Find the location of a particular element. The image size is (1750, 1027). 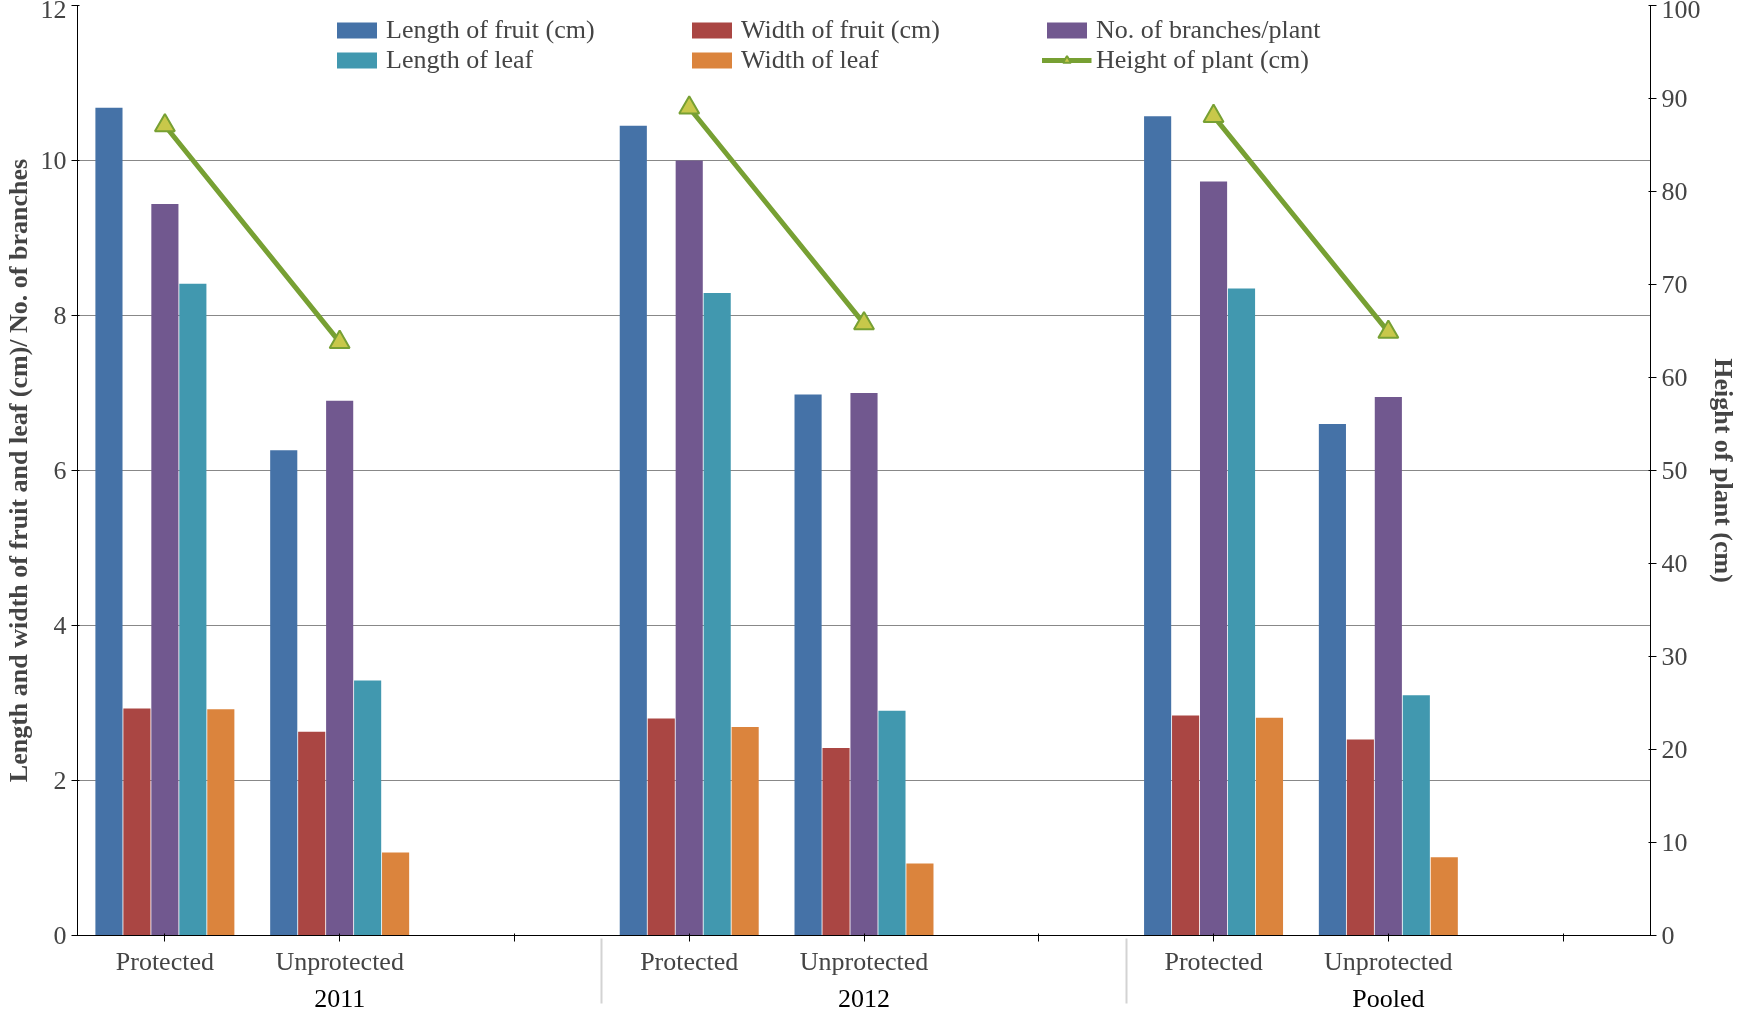

y-axis-title: Length and width of fruit and leaf (cm)/ No. of branches is located at coordinates (18, 470).